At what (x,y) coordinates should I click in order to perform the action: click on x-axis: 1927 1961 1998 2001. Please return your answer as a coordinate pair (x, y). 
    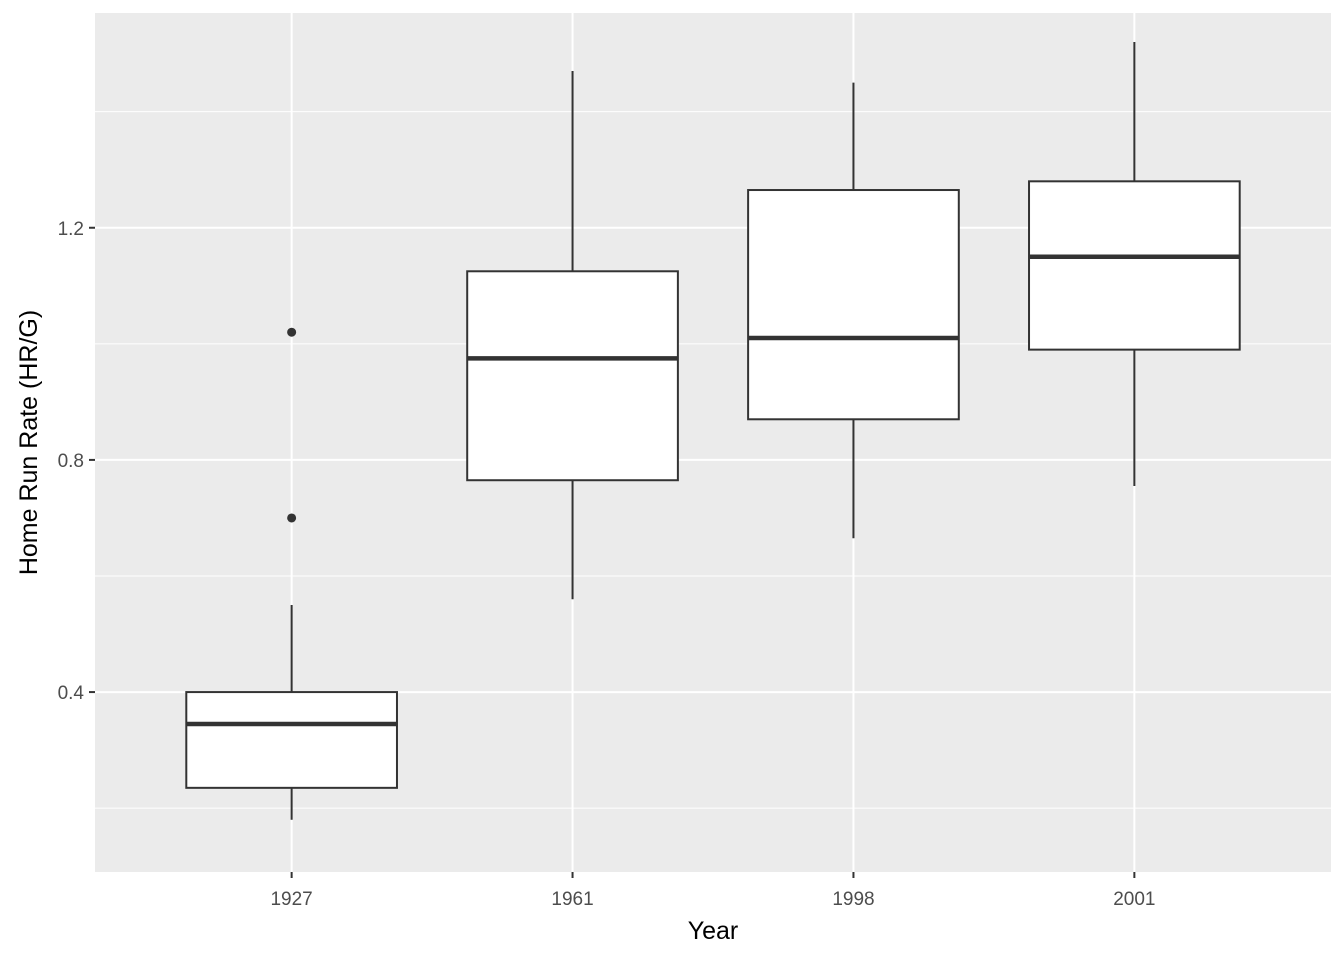
    Looking at the image, I should click on (713, 891).